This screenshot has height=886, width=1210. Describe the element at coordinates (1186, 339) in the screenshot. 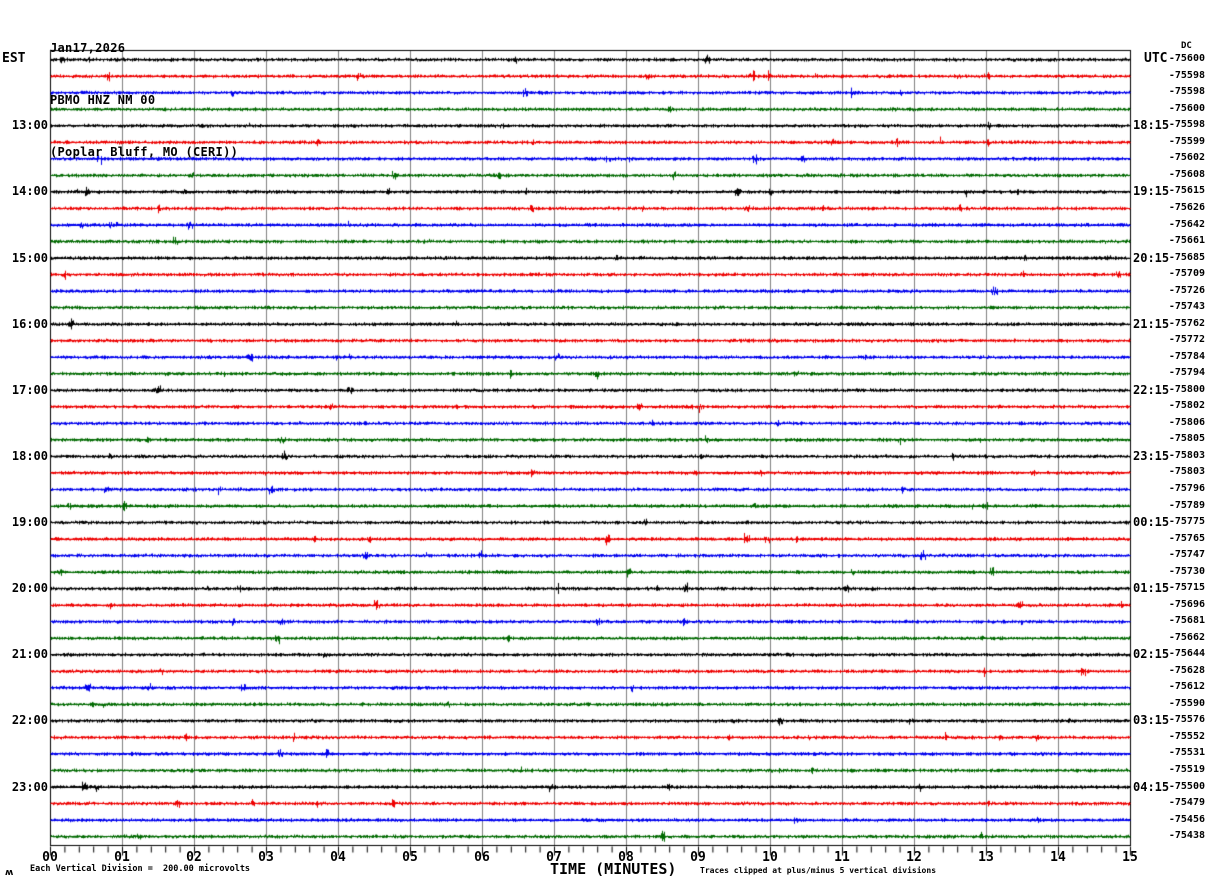

I see `dc-offset-value: -75772` at that location.